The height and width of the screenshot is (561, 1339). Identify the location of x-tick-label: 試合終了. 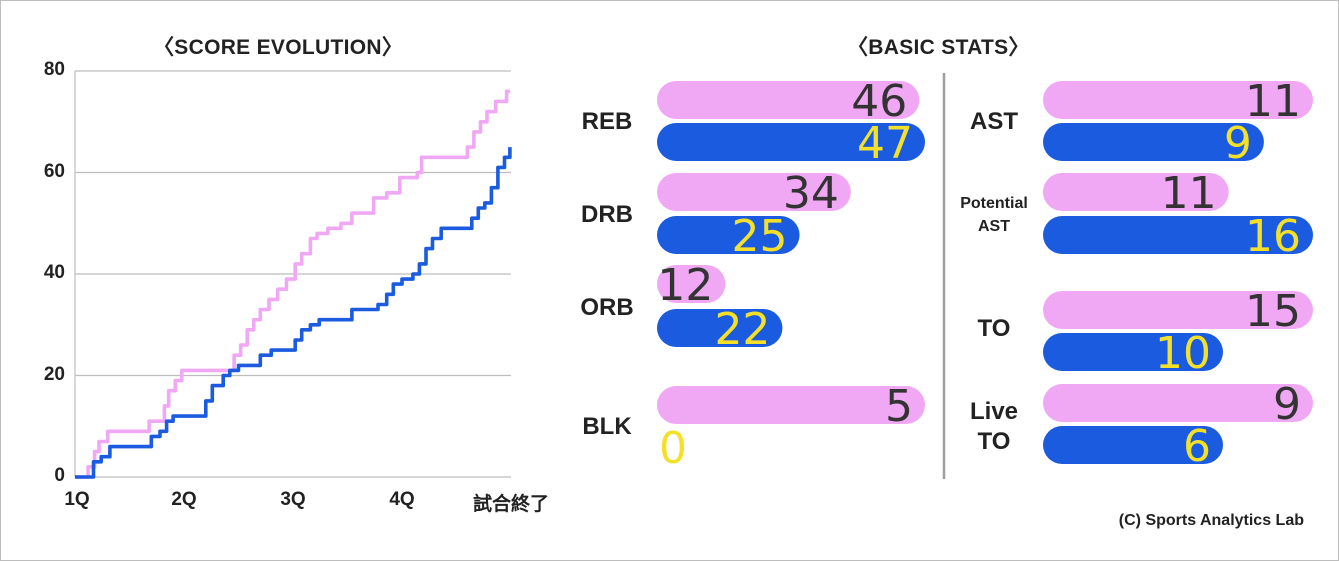
(511, 504).